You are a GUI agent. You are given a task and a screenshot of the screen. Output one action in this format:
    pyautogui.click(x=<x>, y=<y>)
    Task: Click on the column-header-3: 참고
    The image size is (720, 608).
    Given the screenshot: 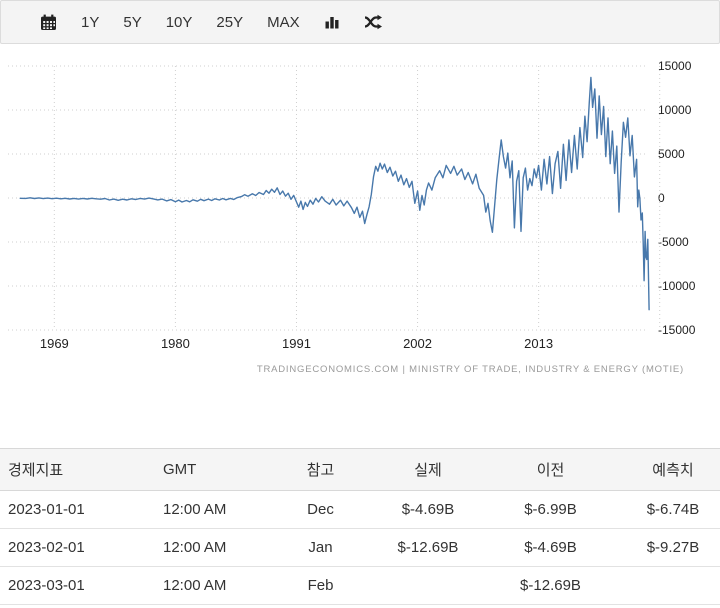 What is the action you would take?
    pyautogui.click(x=320, y=469)
    